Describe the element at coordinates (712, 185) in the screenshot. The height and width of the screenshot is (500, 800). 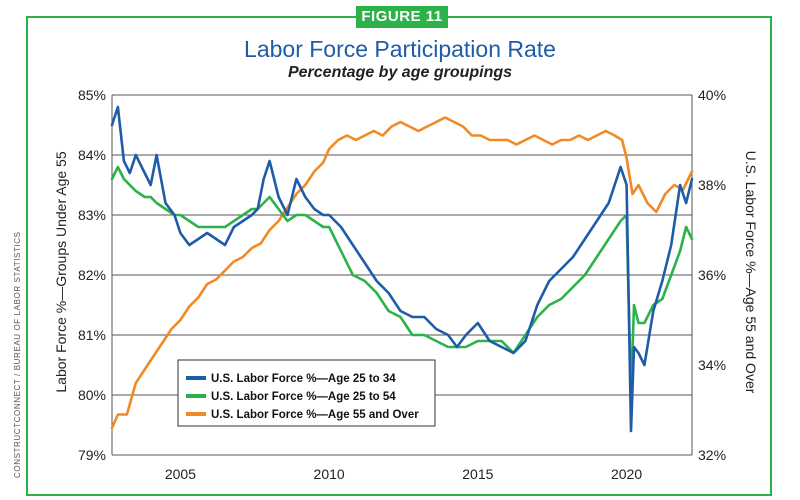
I see `right-tick-label: 38%` at that location.